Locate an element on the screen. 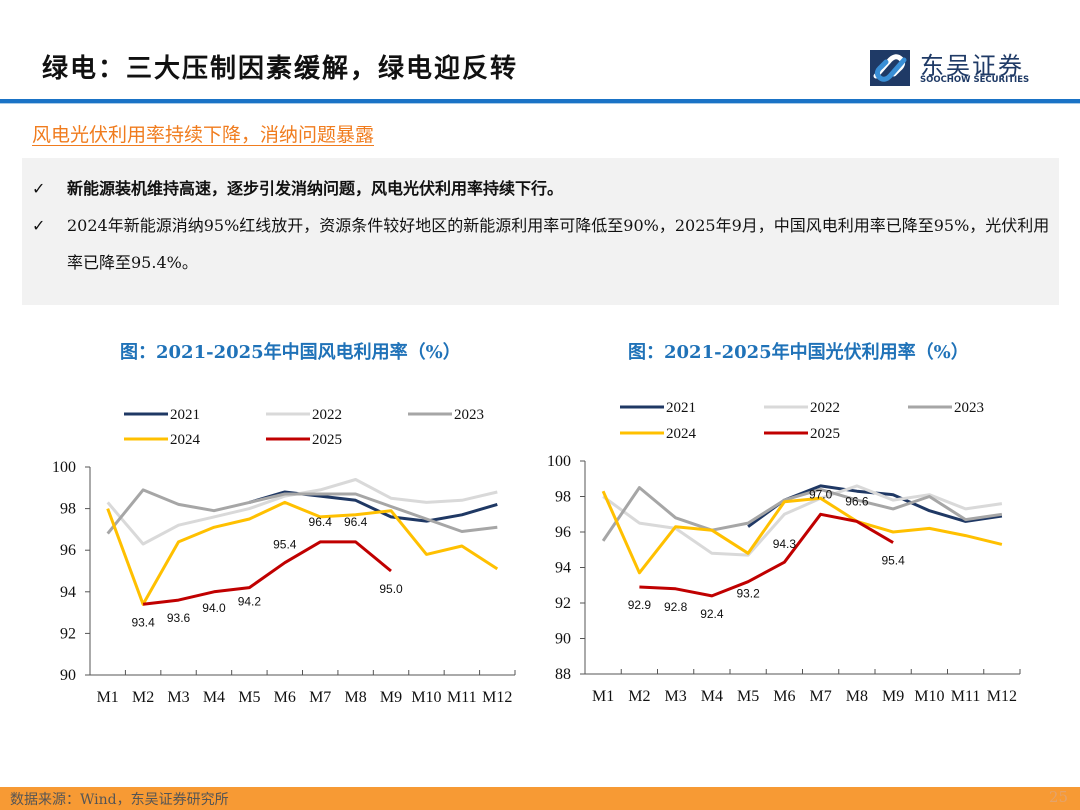  data-label: 92.4 is located at coordinates (712, 614).